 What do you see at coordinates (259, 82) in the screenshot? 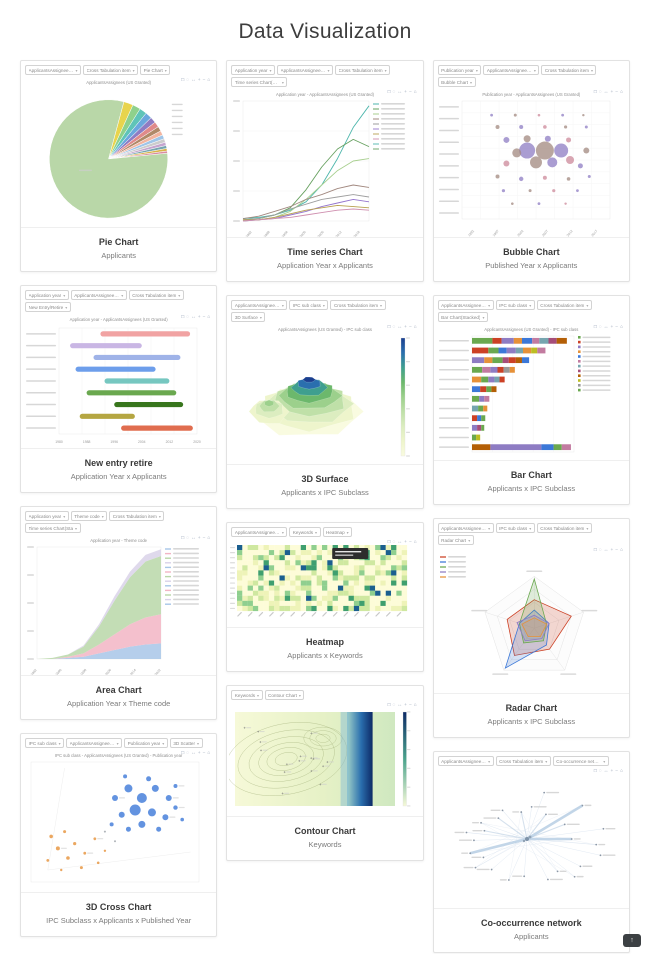
I see `timeseries-filter-select: Time series Chart(Sca ▾` at bounding box center [259, 82].